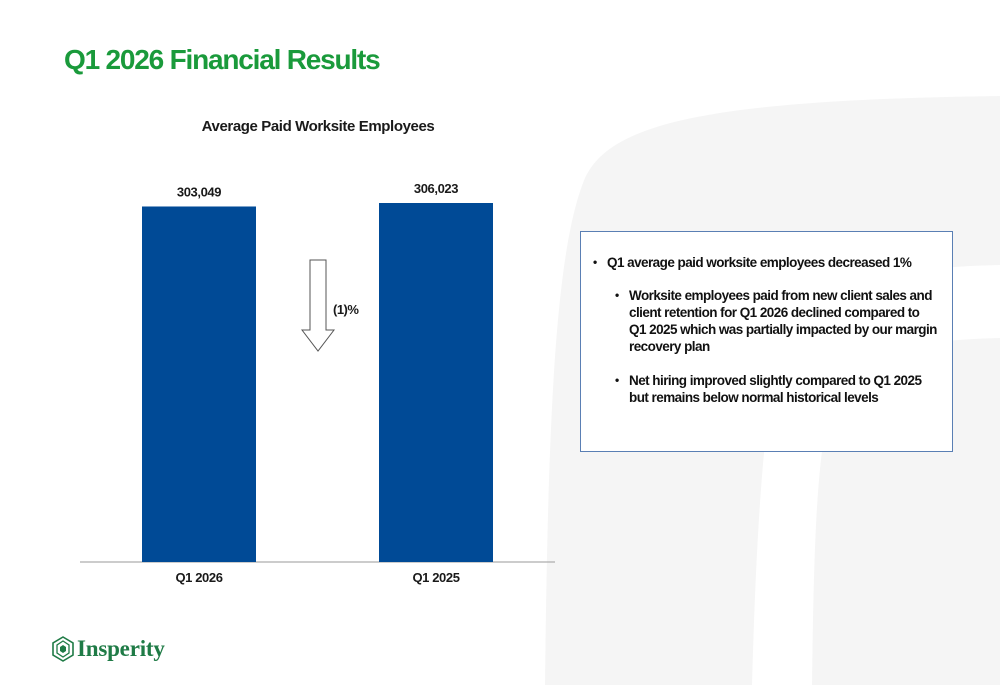 The image size is (1000, 685). Describe the element at coordinates (198, 577) in the screenshot. I see `x-tick-label: Q1 2026` at that location.